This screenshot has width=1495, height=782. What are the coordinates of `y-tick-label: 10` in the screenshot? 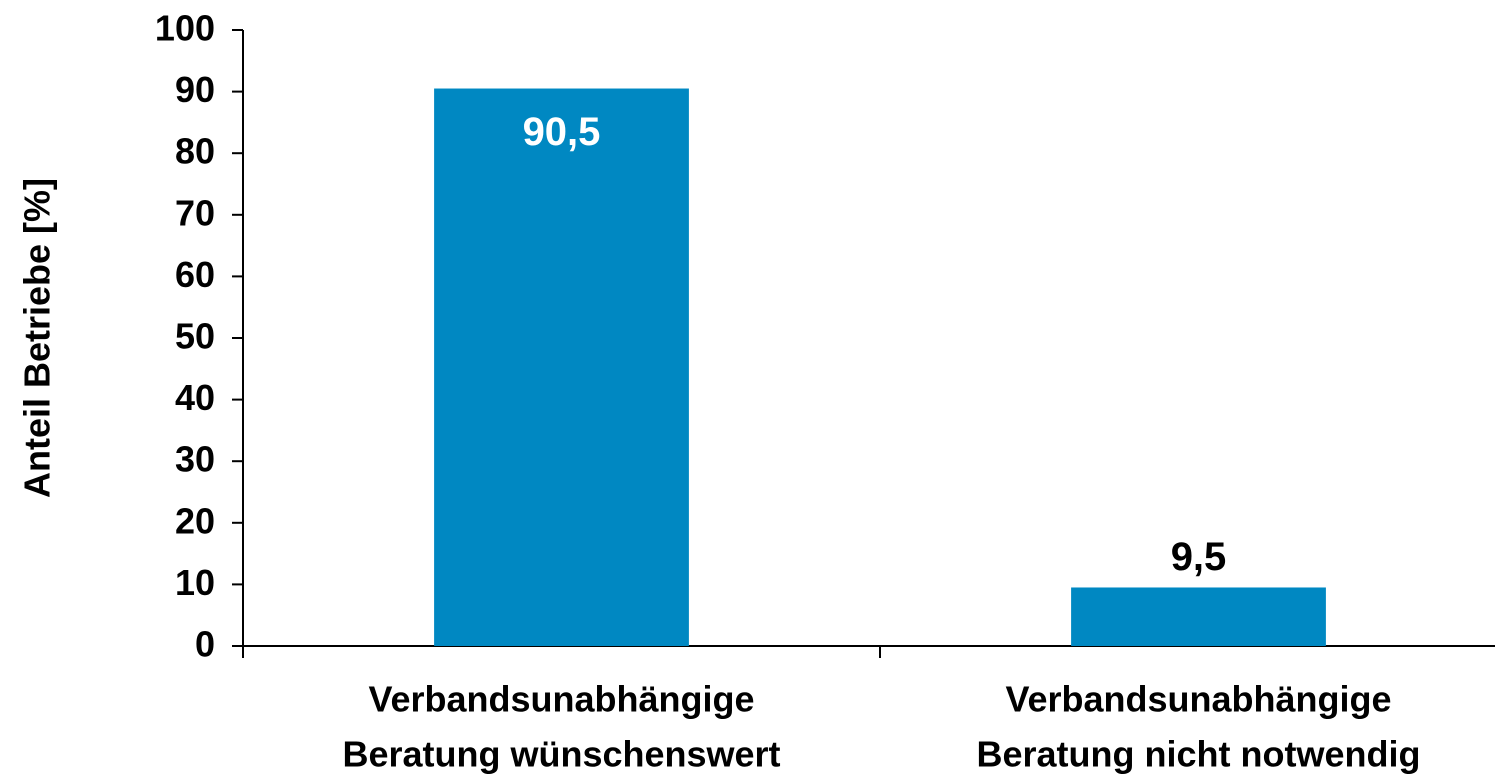 It's located at (195, 582).